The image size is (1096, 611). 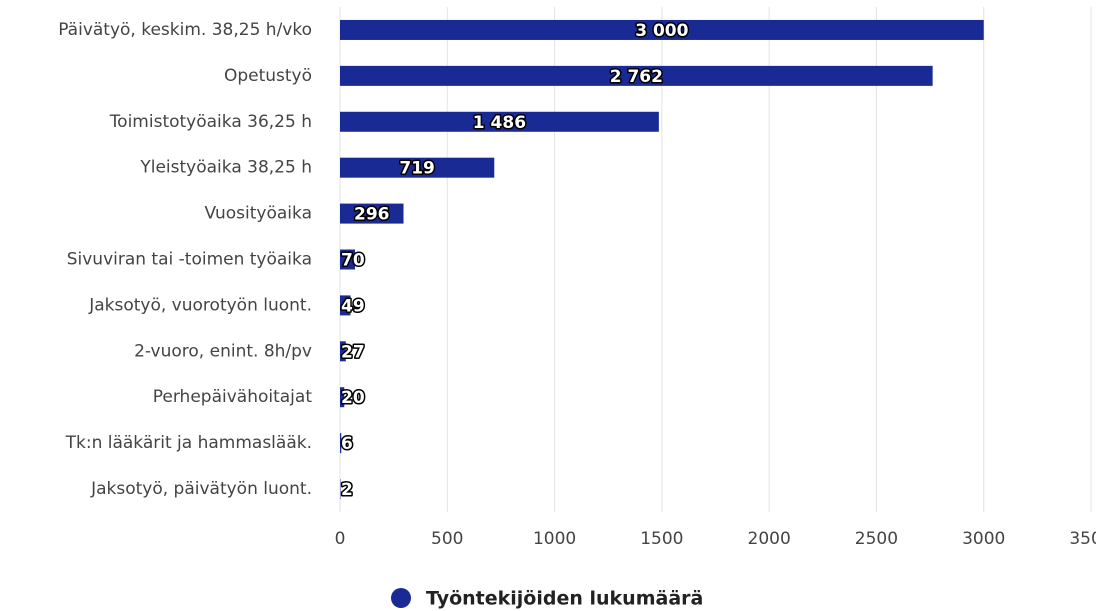 What do you see at coordinates (188, 443) in the screenshot?
I see `y-tick-label: Tk:n lääkärit ja hammaslääk.` at bounding box center [188, 443].